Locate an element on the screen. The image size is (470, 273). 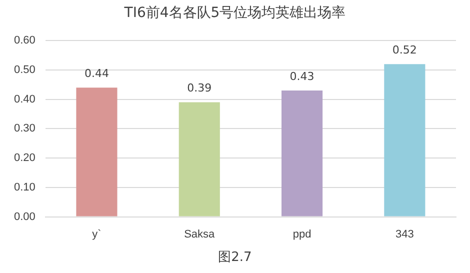
data-label: 0.39 is located at coordinates (199, 88).